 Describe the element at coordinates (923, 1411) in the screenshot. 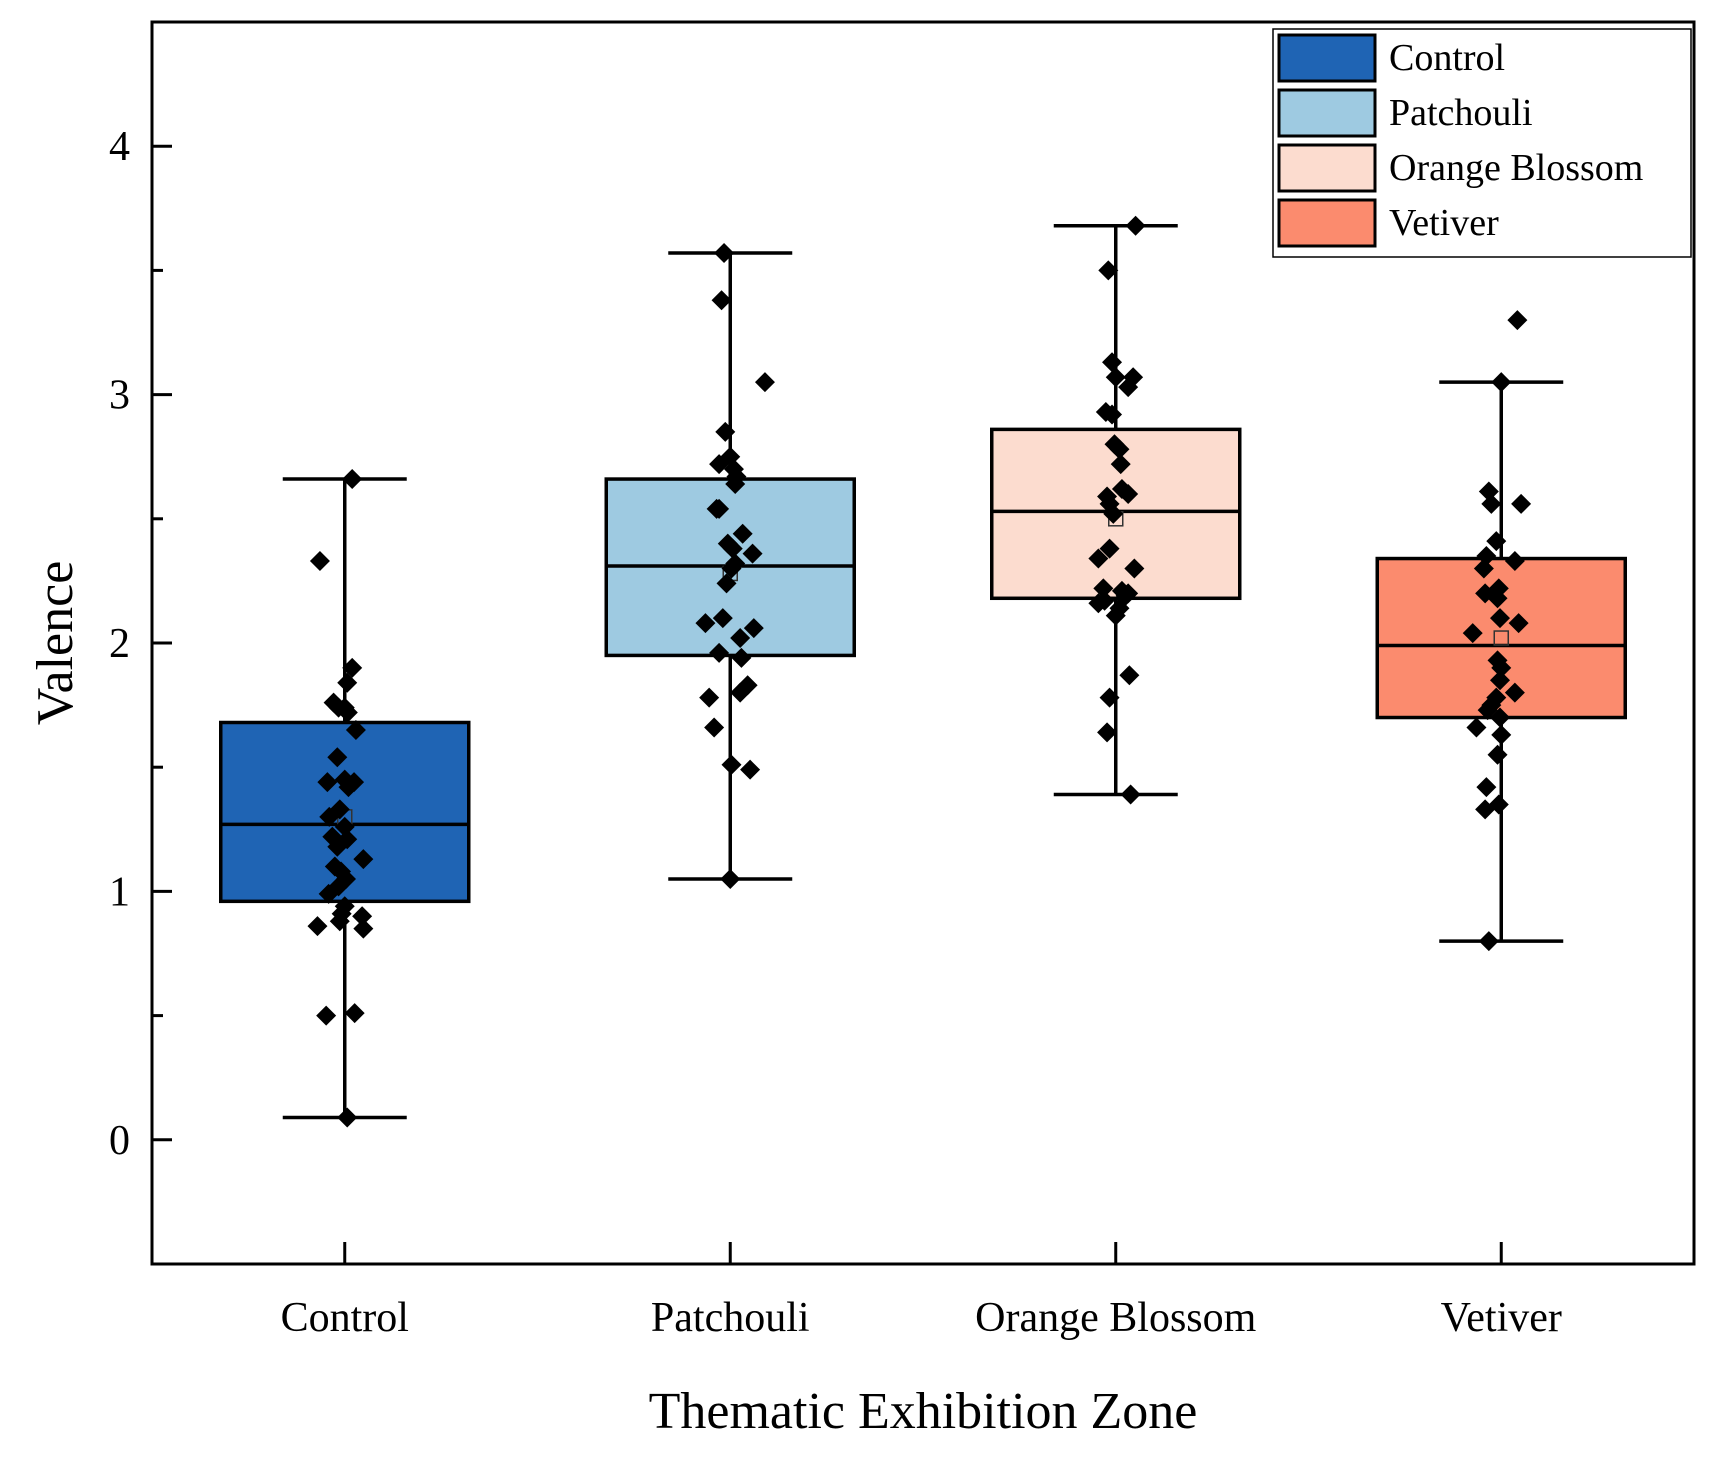

I see `x-axis-title: Thematic Exhibition Zone` at that location.